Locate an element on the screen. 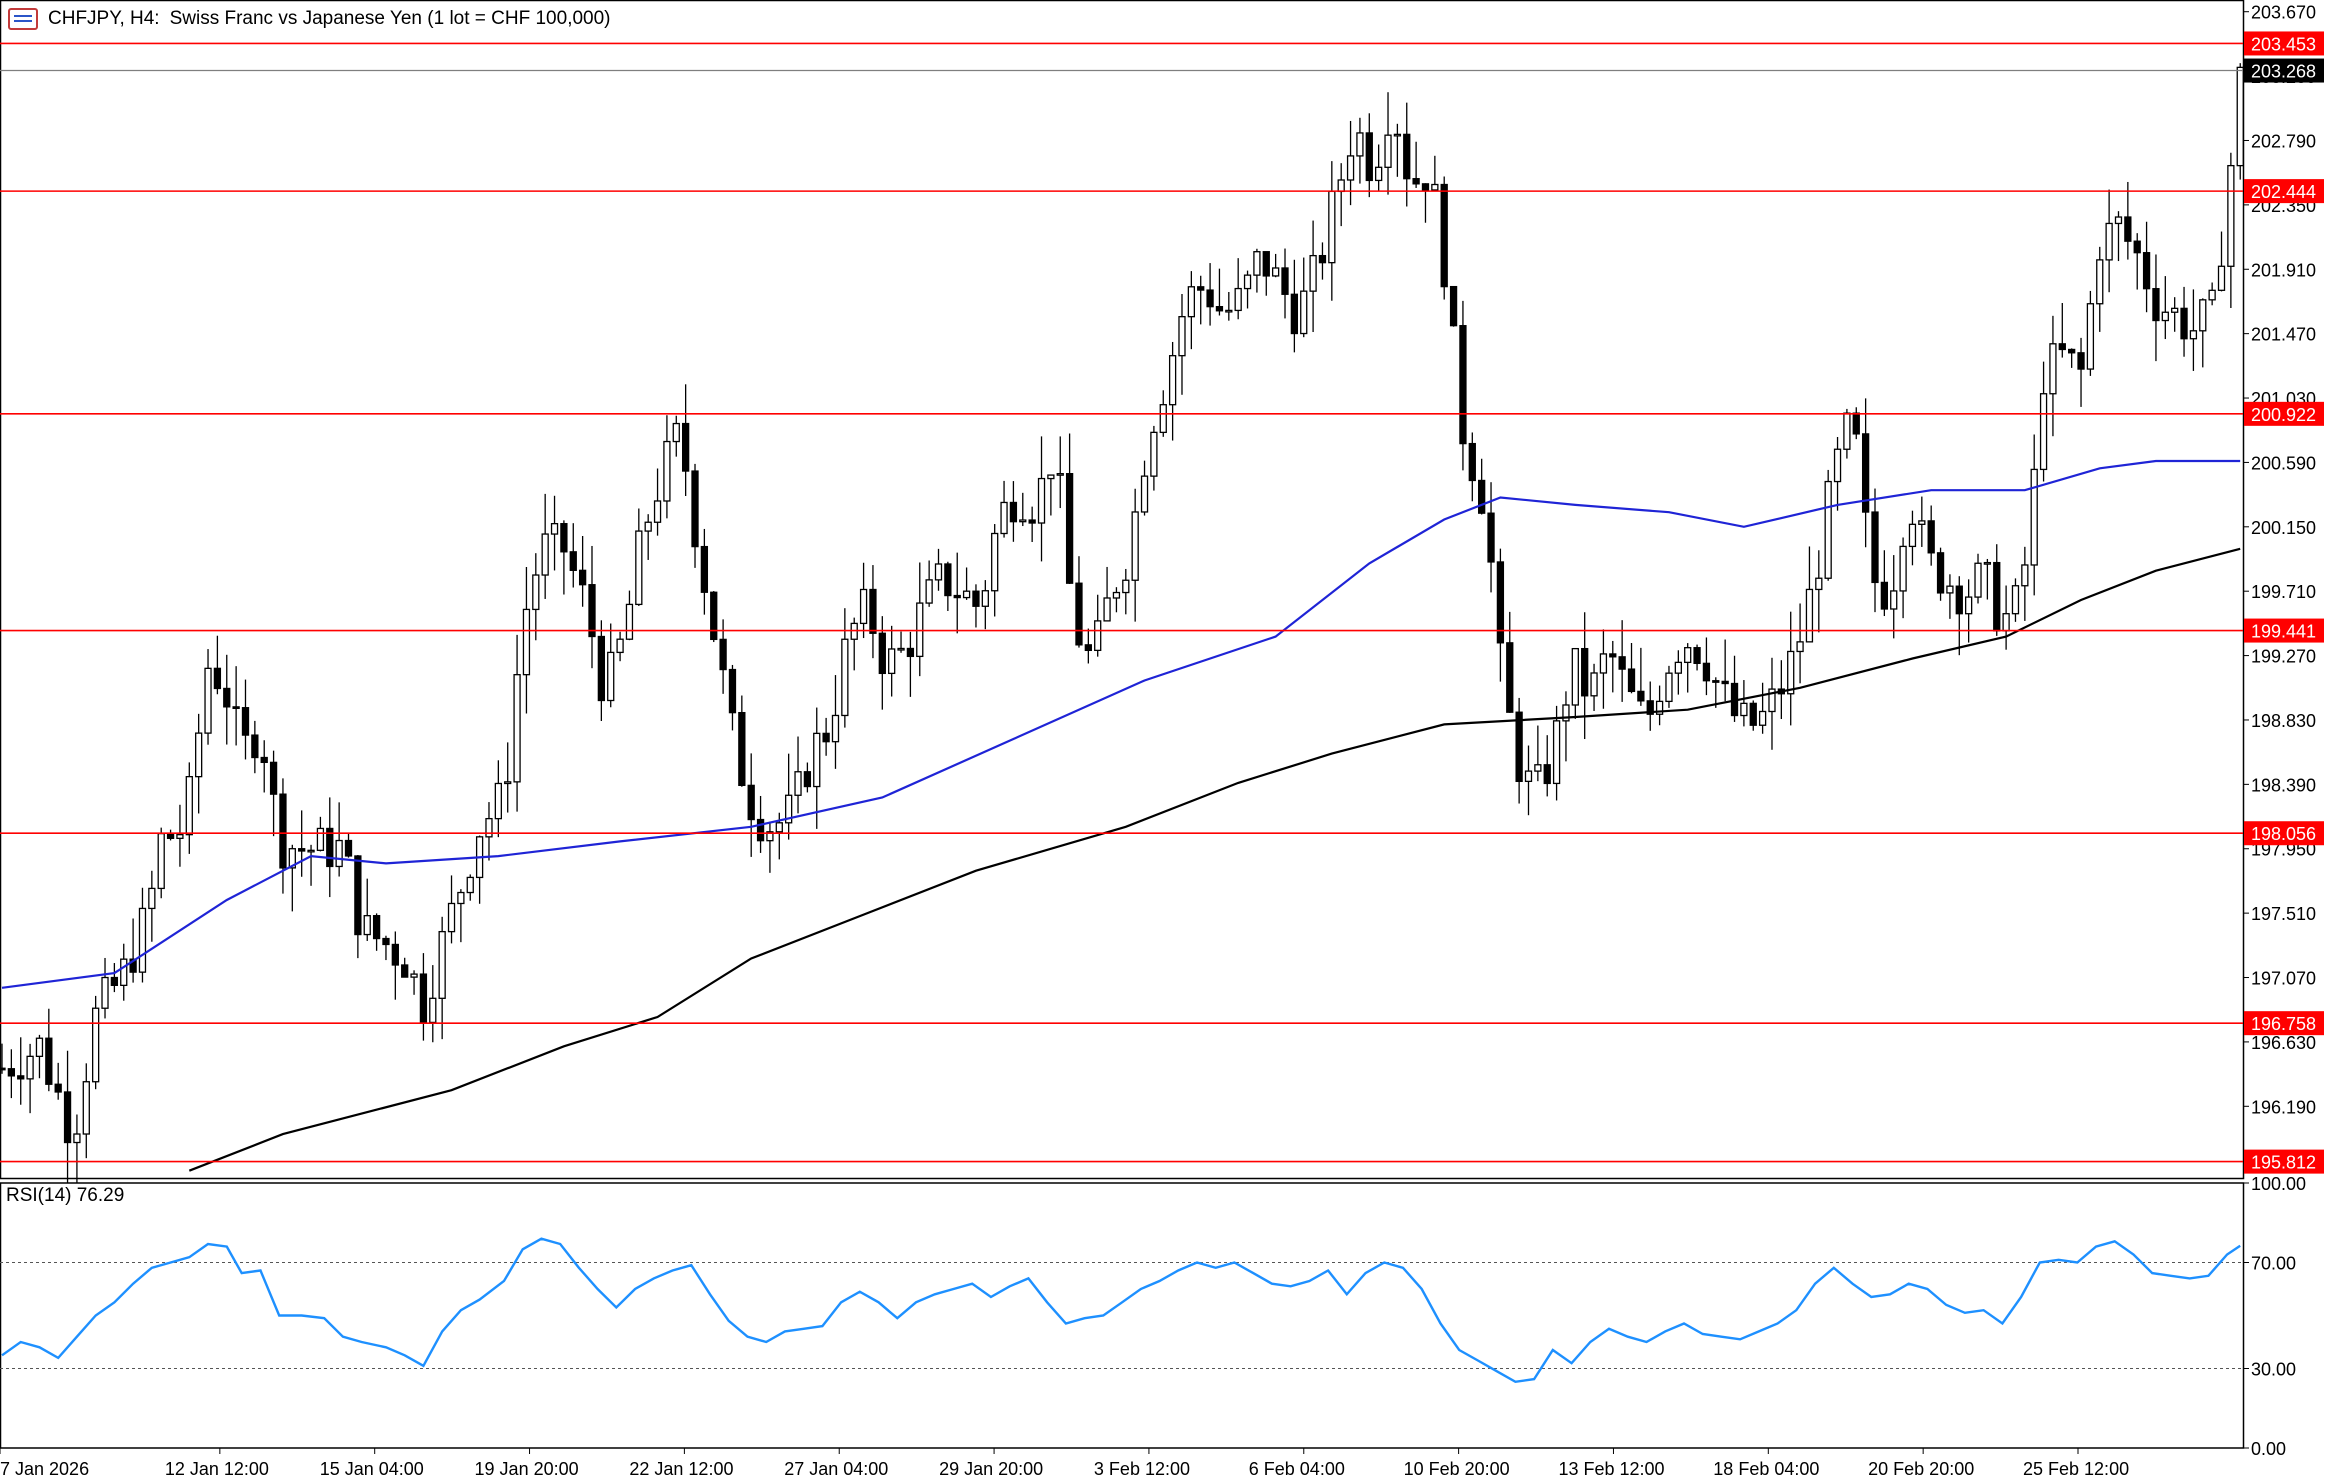 This screenshot has width=2326, height=1478. level-label: 198.056 is located at coordinates (2283, 834).